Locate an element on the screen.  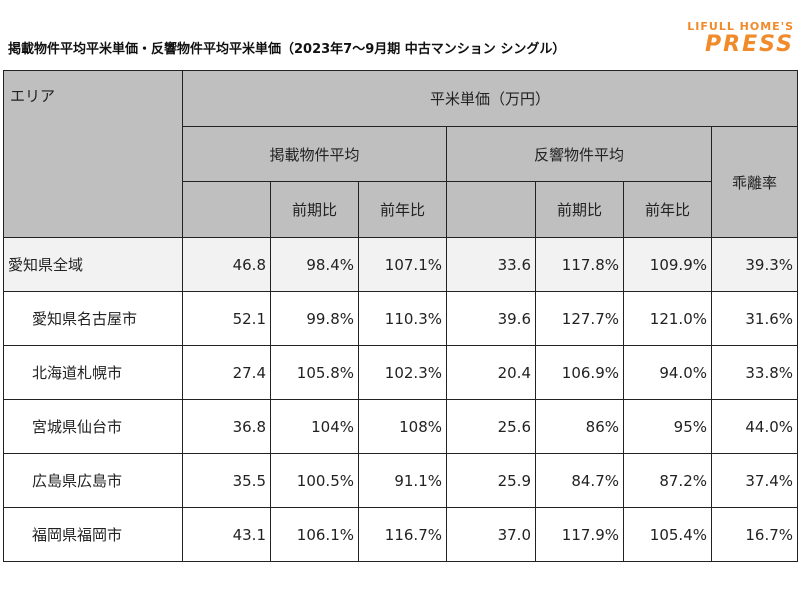
cell-response-yoy: 121.0% is located at coordinates (667, 318).